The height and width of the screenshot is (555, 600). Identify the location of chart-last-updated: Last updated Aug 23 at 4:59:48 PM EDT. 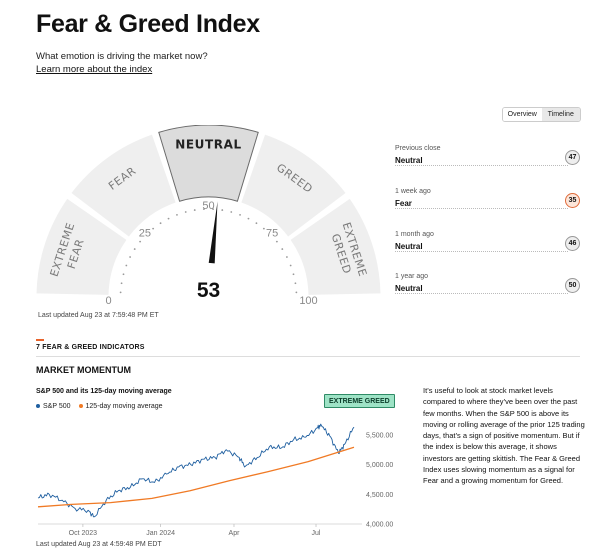
(99, 544).